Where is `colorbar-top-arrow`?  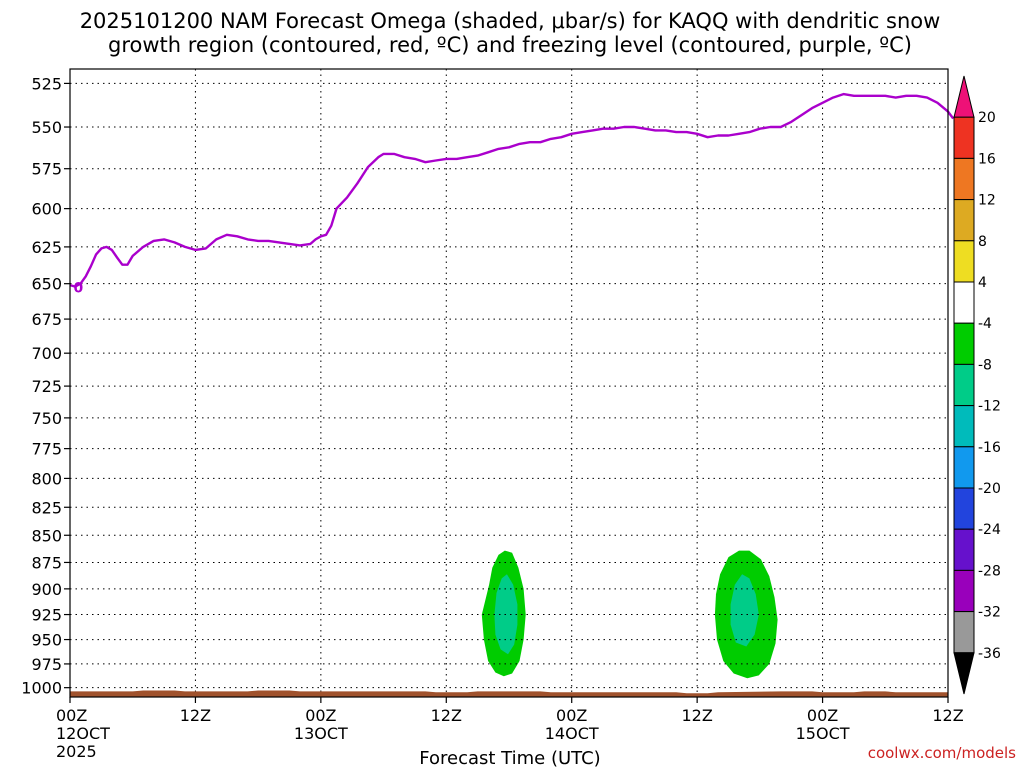 colorbar-top-arrow is located at coordinates (964, 96).